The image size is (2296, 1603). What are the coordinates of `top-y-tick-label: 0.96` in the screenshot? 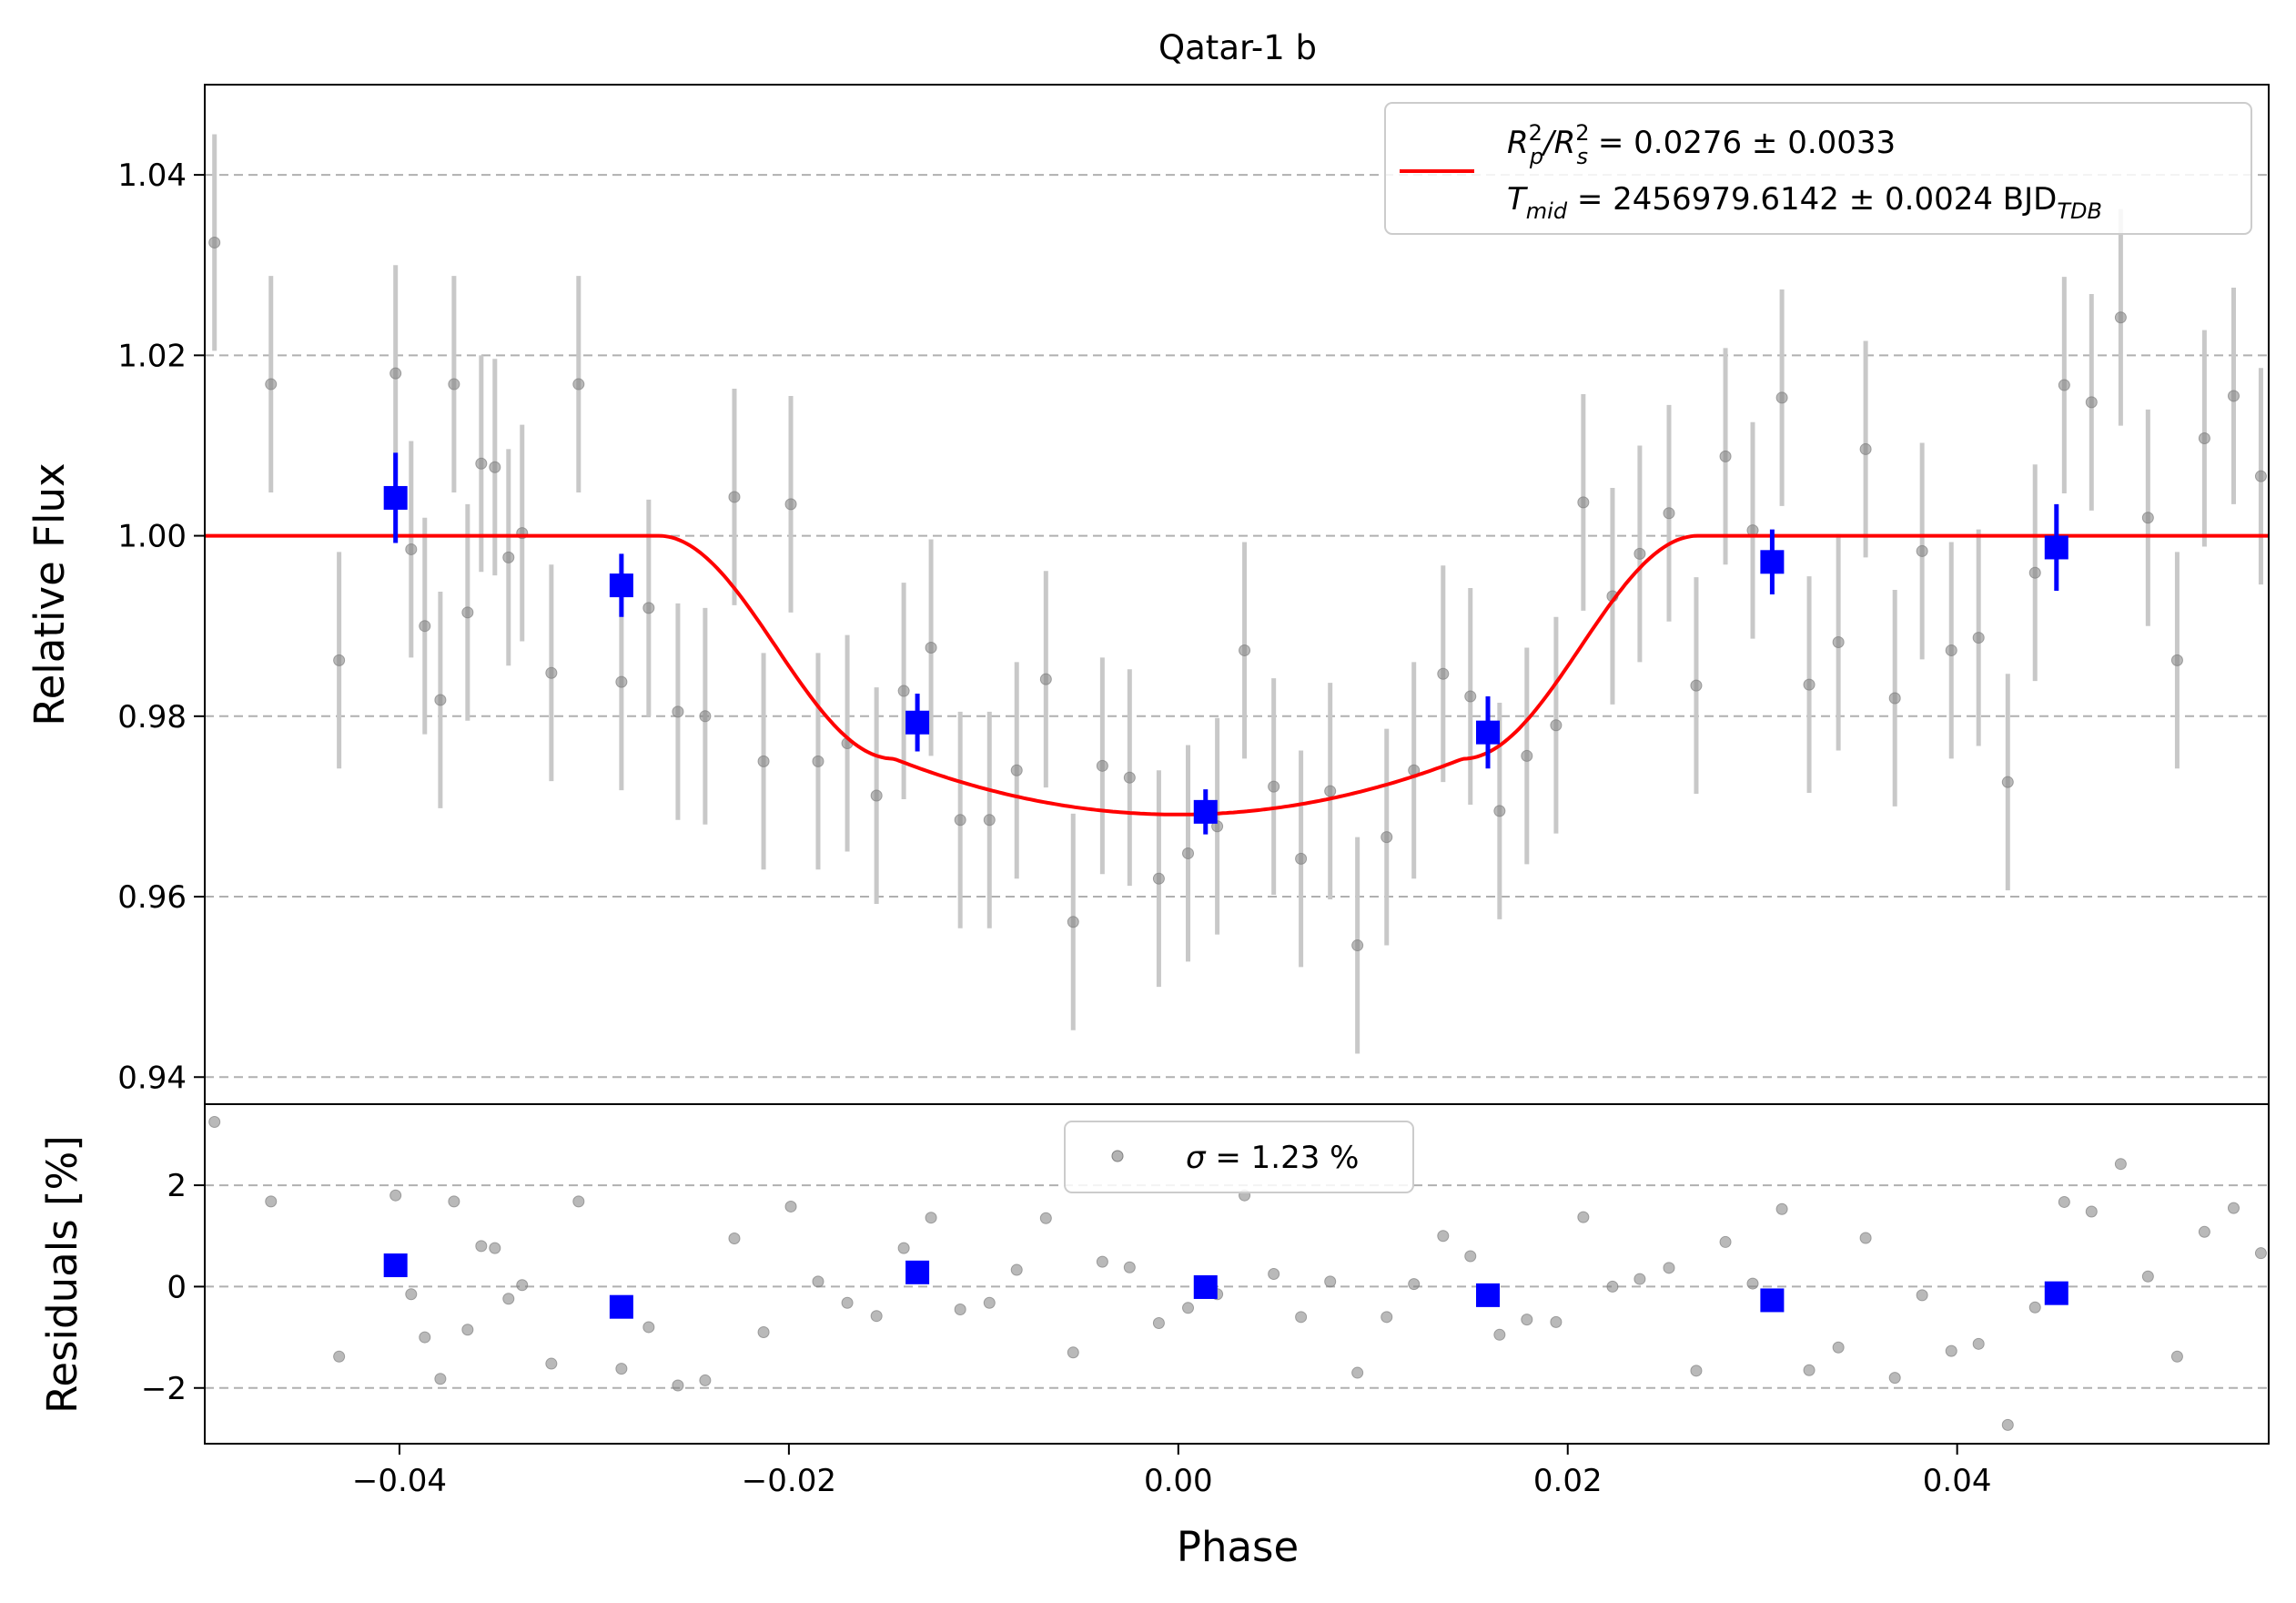 It's located at (152, 897).